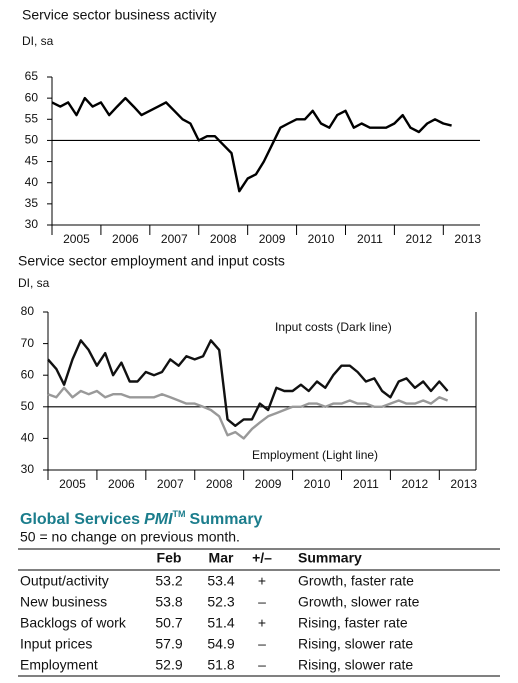 This screenshot has height=683, width=518. I want to click on y-tick-label: 35, so click(32, 203).